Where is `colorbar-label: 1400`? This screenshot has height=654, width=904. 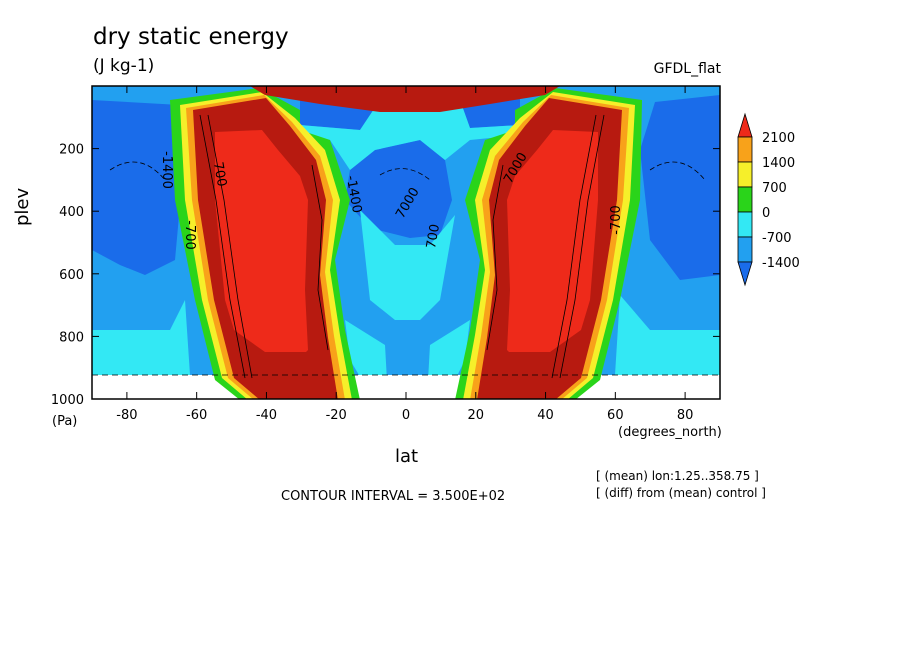
colorbar-label: 1400 is located at coordinates (778, 163).